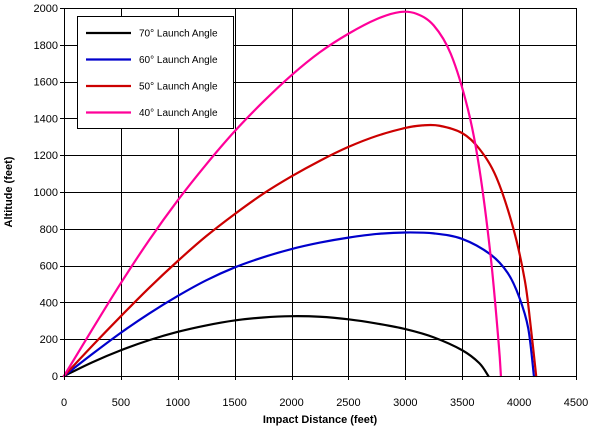 The image size is (597, 427). I want to click on y-tick-label: 2000, so click(46, 9).